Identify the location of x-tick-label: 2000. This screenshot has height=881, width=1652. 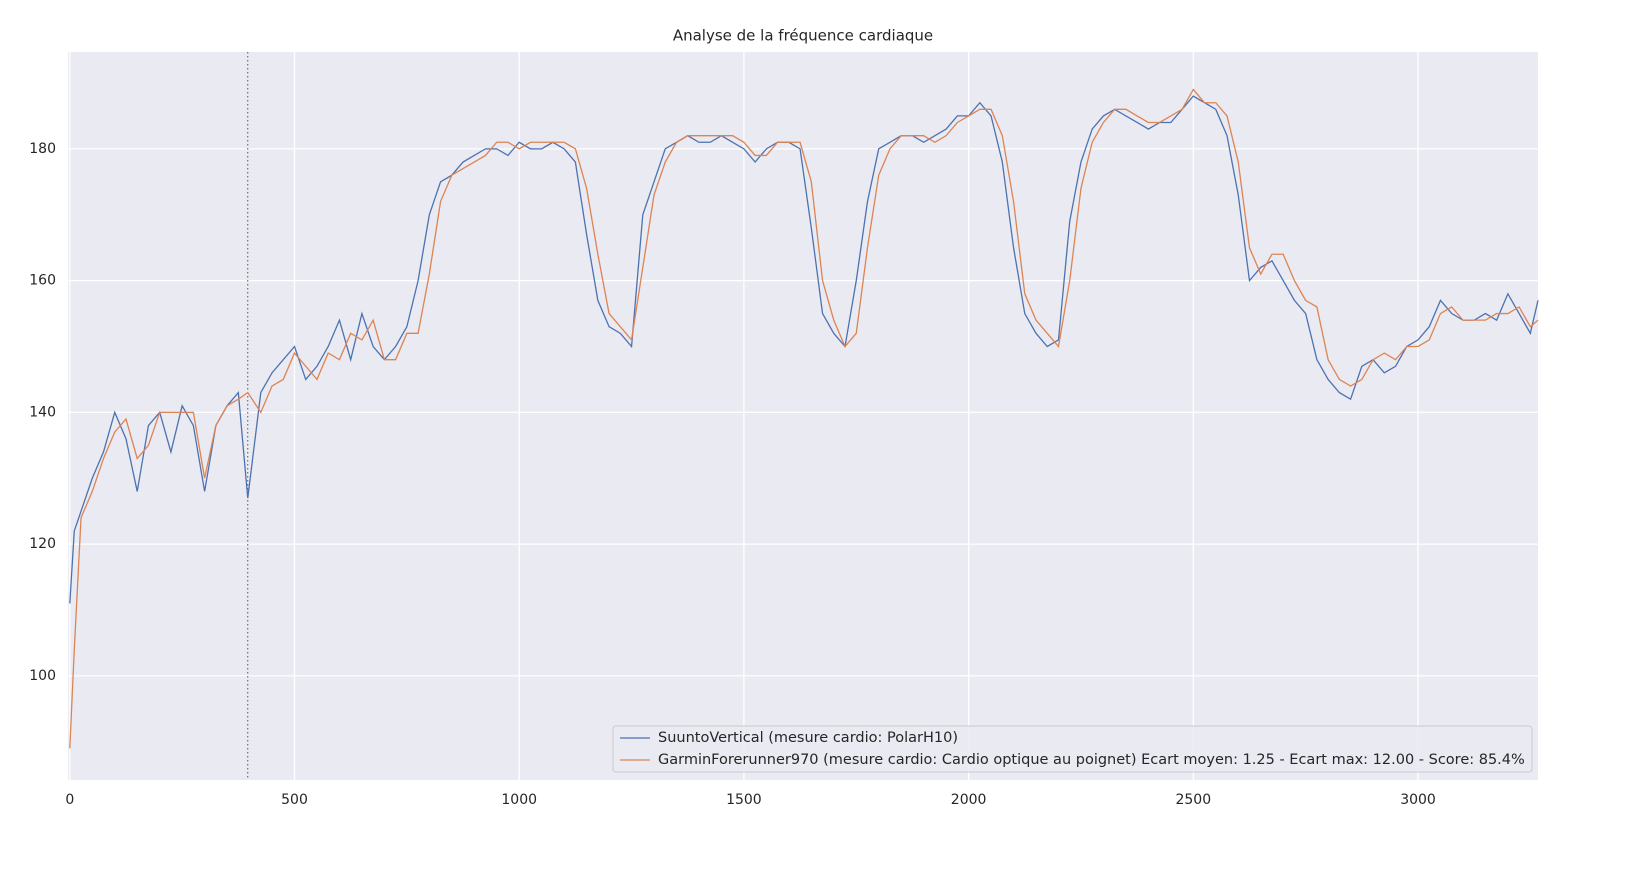
(969, 800).